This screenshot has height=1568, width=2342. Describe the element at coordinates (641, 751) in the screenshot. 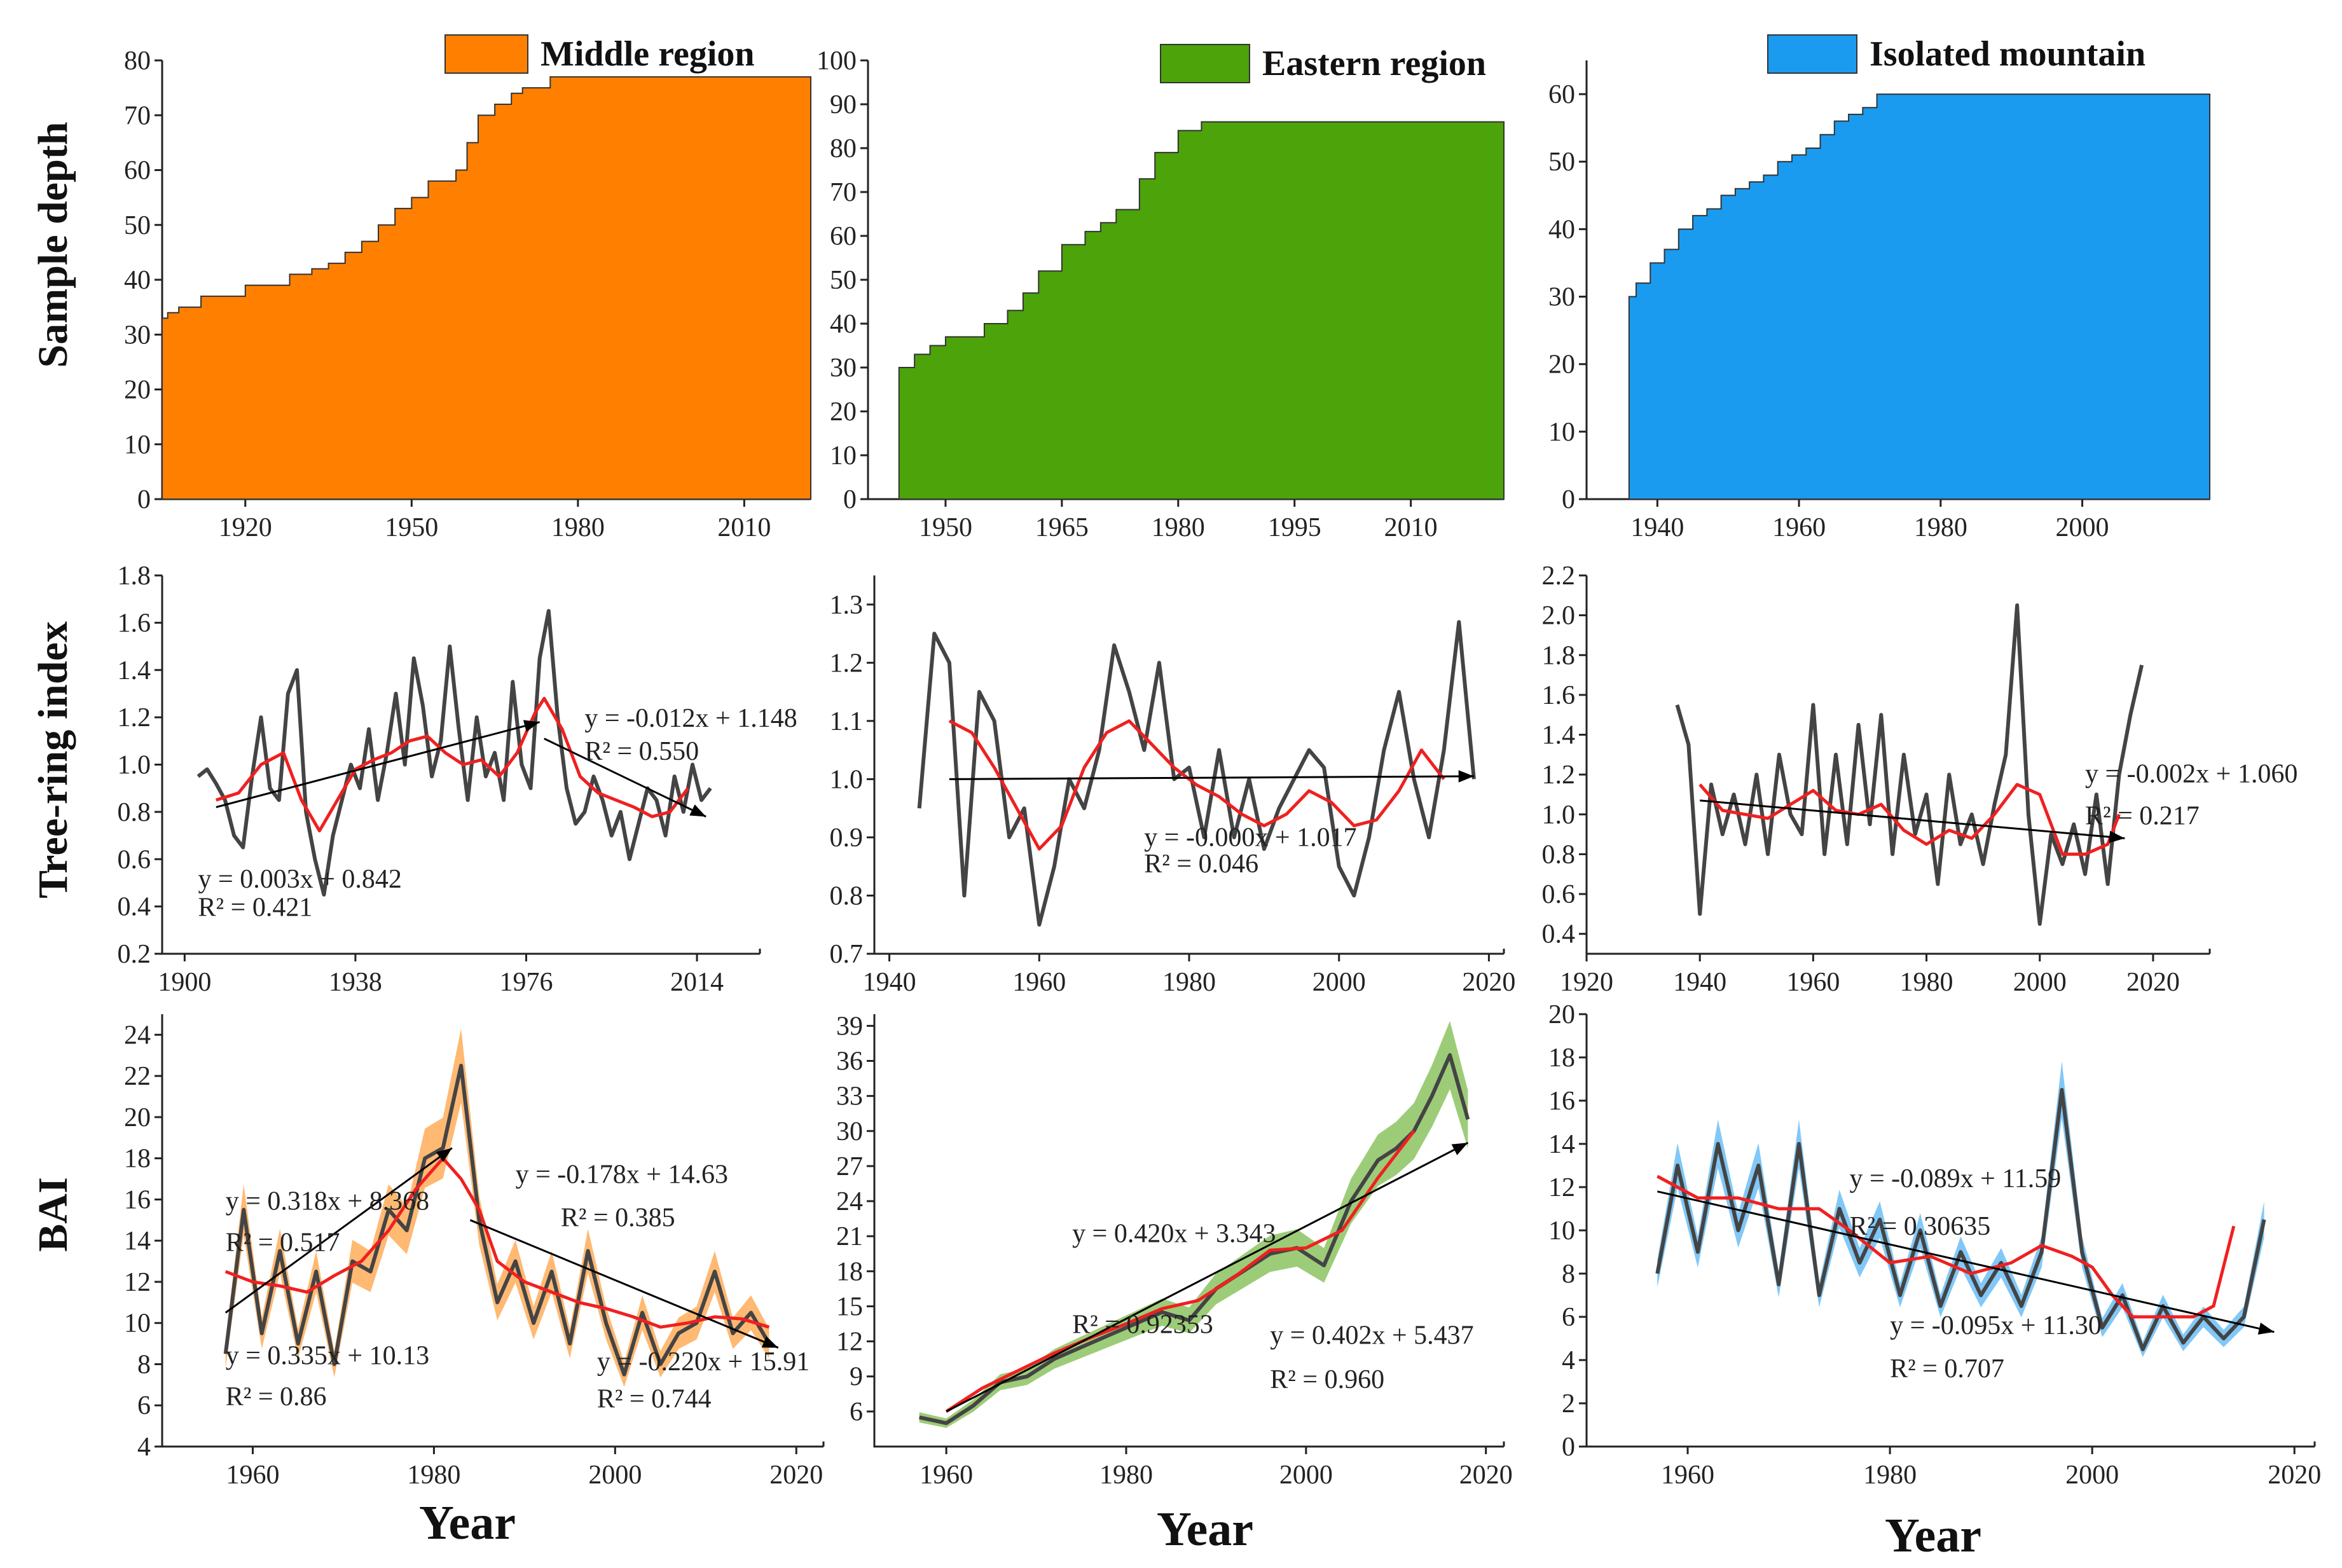

I see `regression-annotation: R² = 0.550` at that location.